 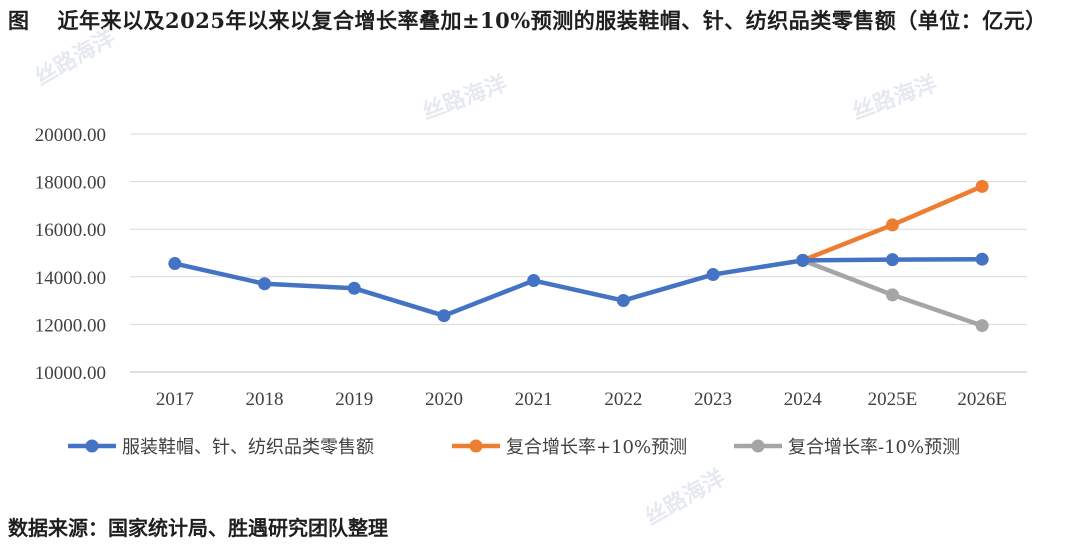 What do you see at coordinates (534, 399) in the screenshot?
I see `x-tick-label: 2021` at bounding box center [534, 399].